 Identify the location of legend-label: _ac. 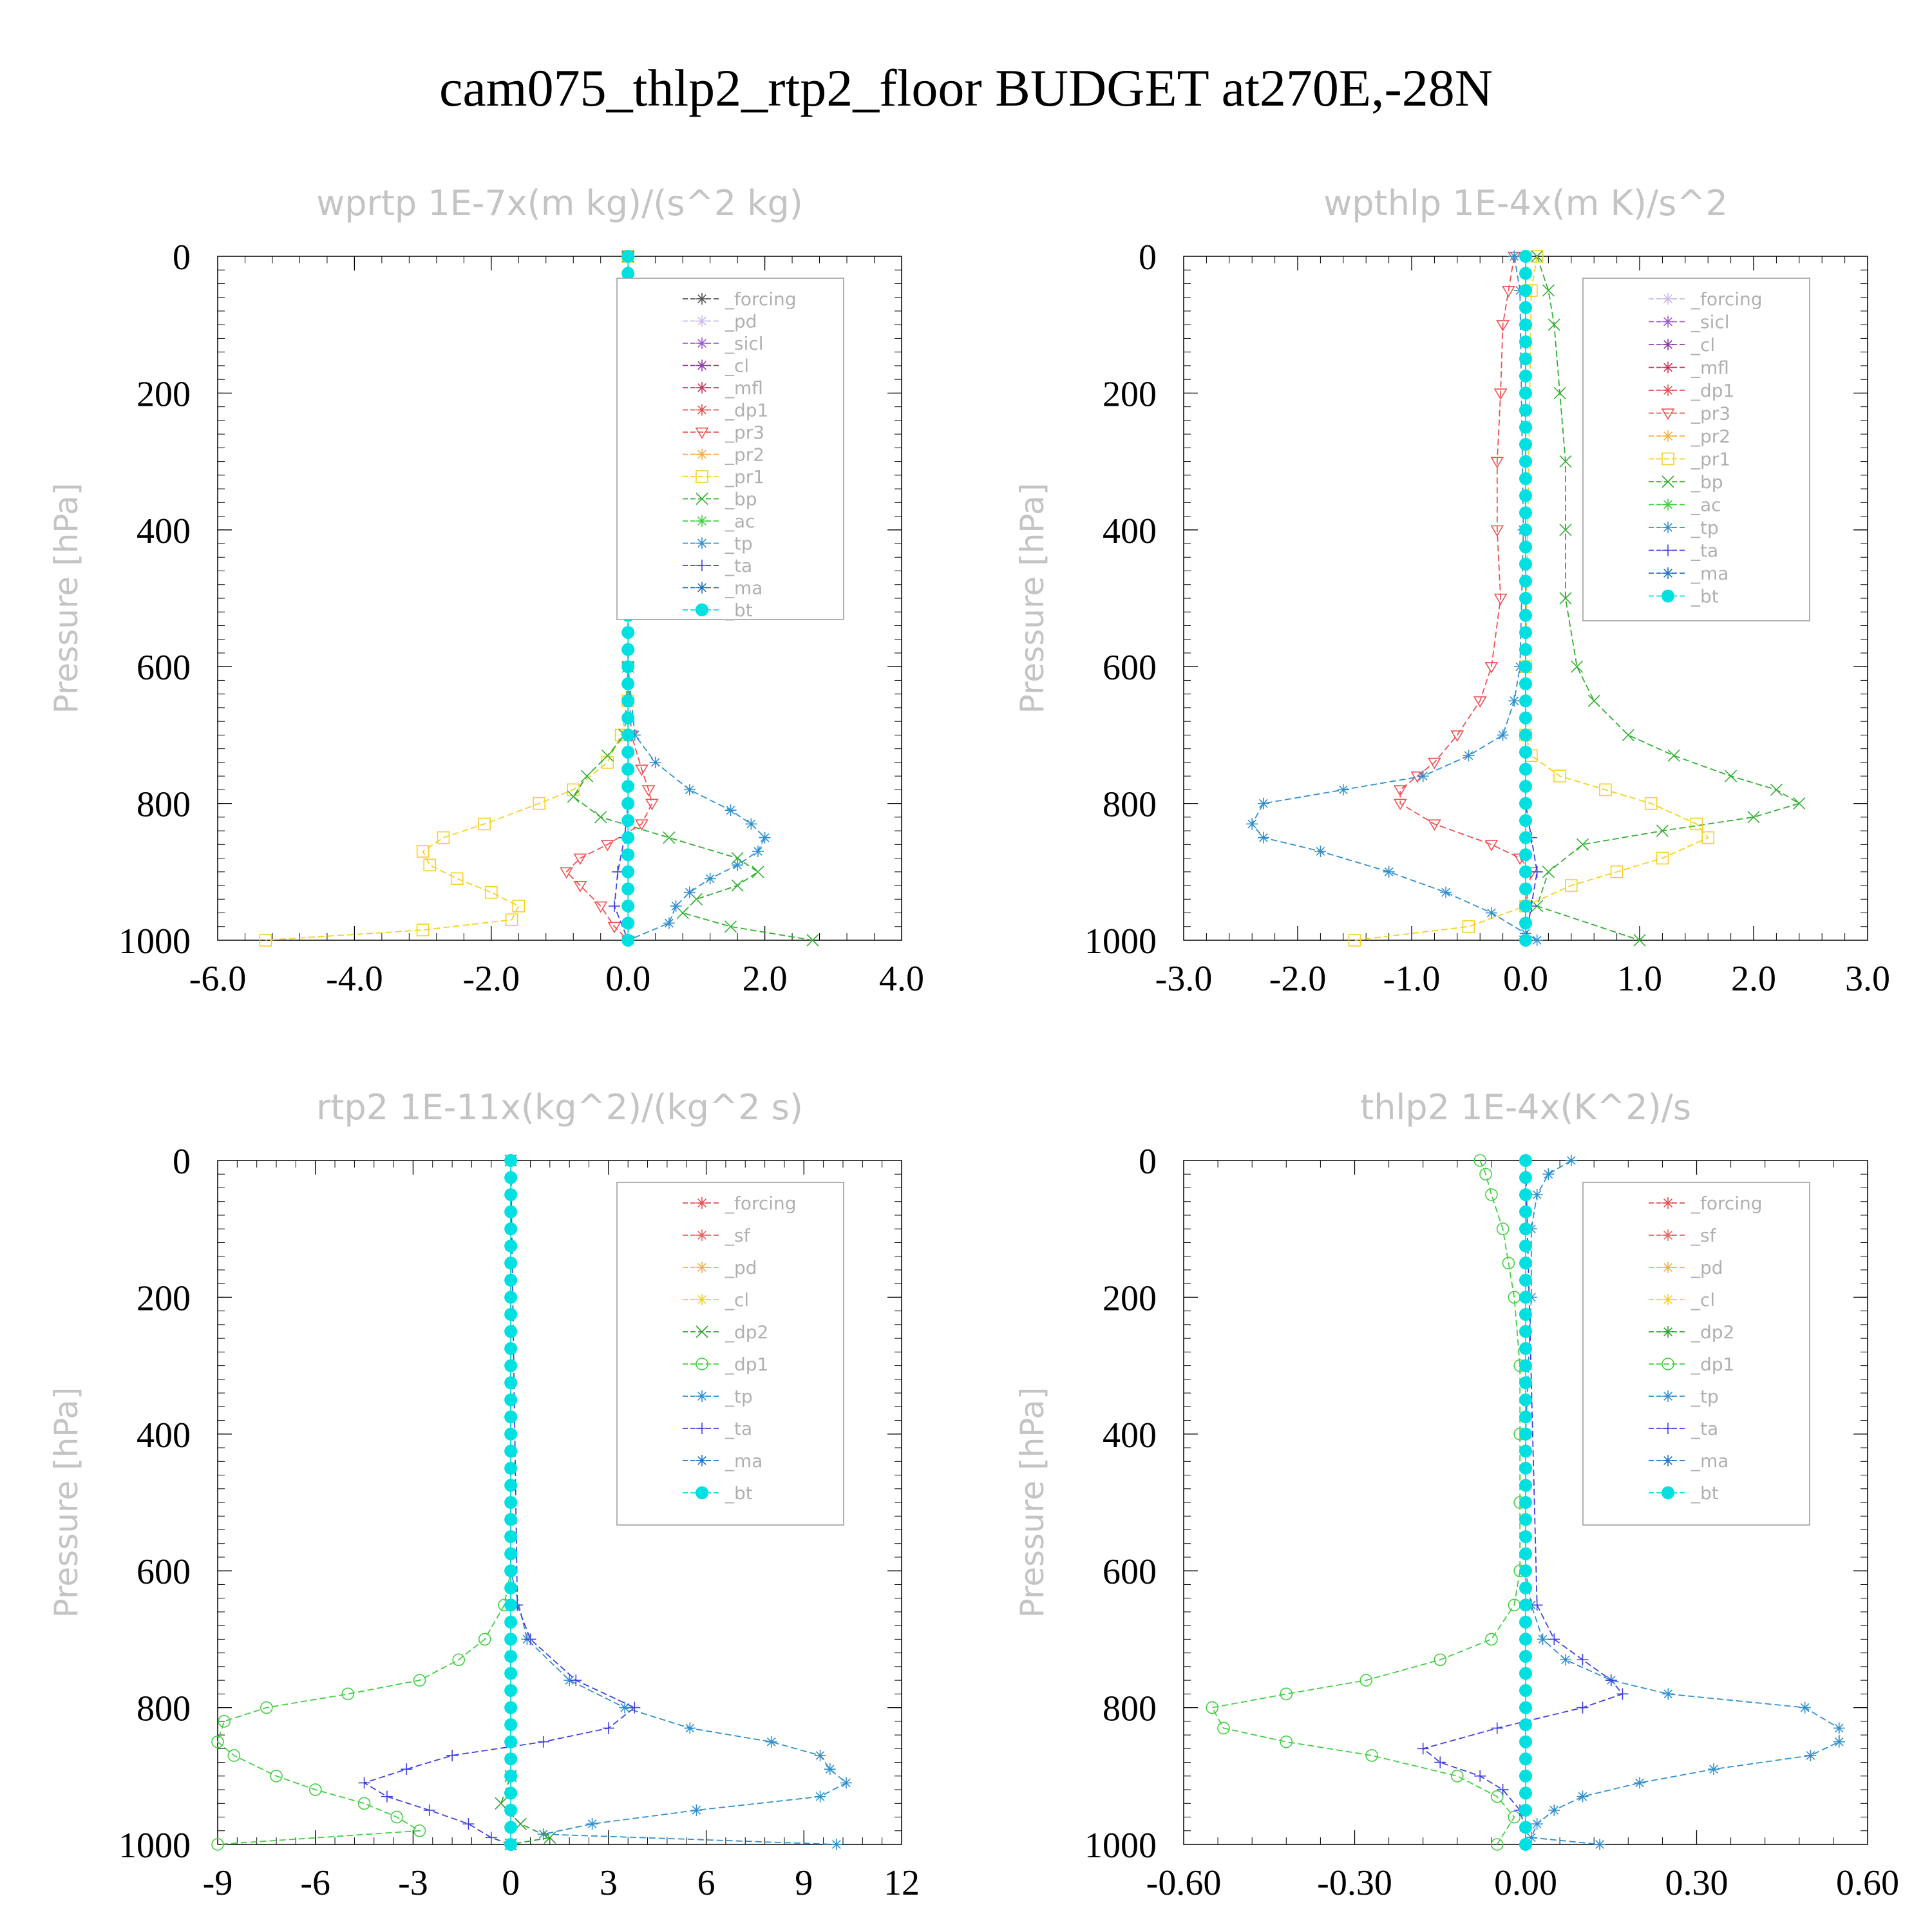
(740, 522).